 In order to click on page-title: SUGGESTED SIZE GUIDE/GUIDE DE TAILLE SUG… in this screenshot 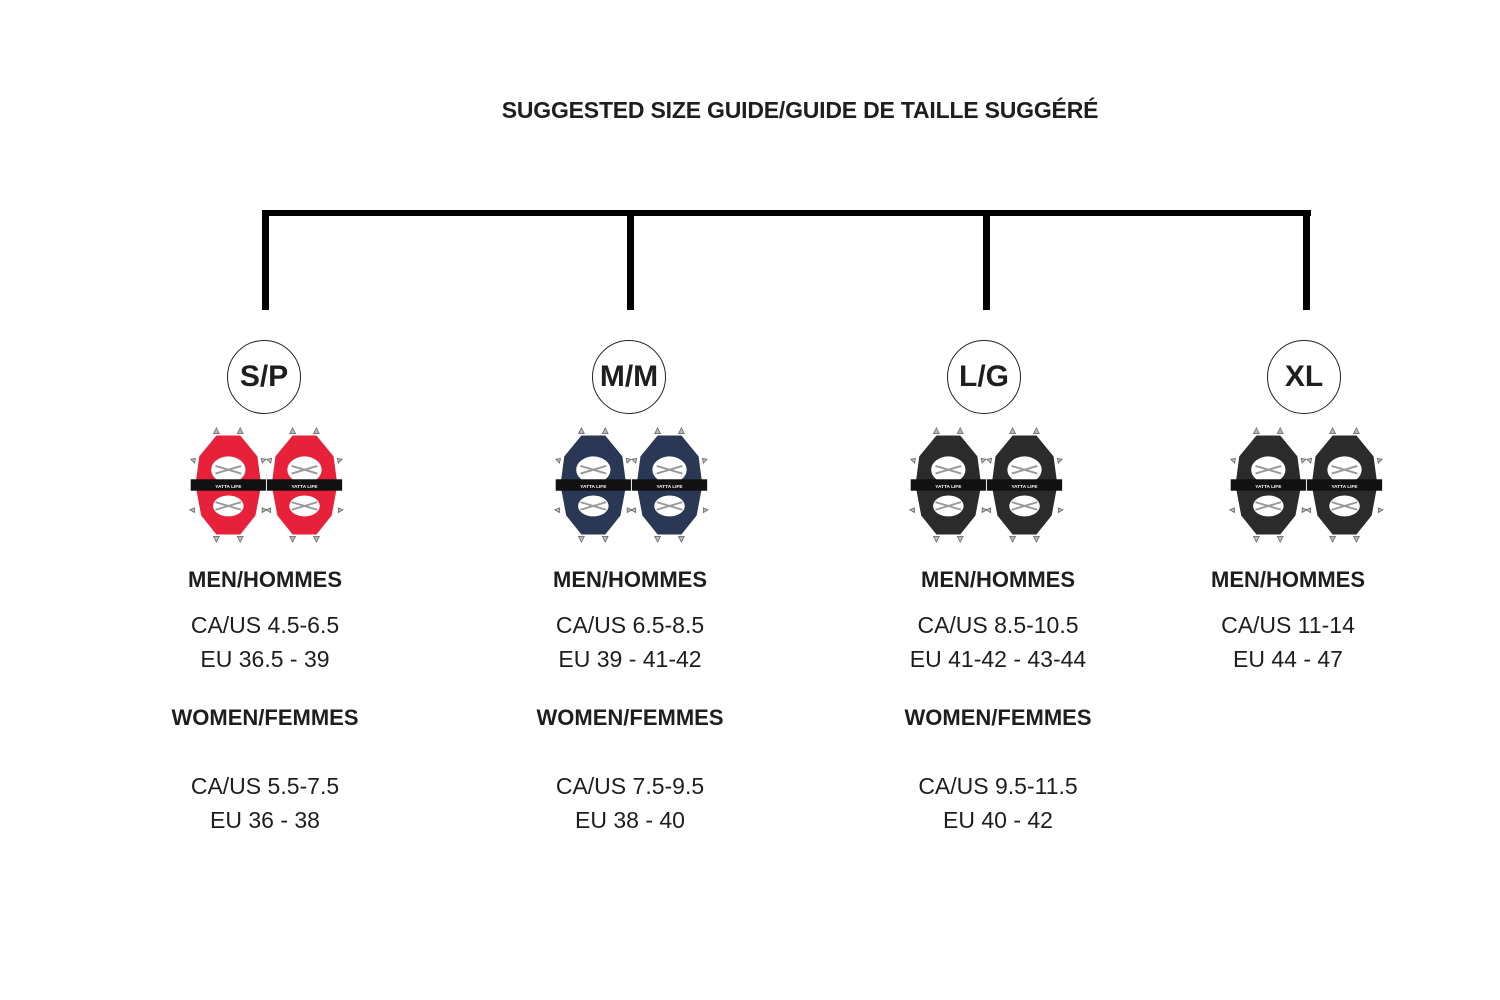, I will do `click(800, 110)`.